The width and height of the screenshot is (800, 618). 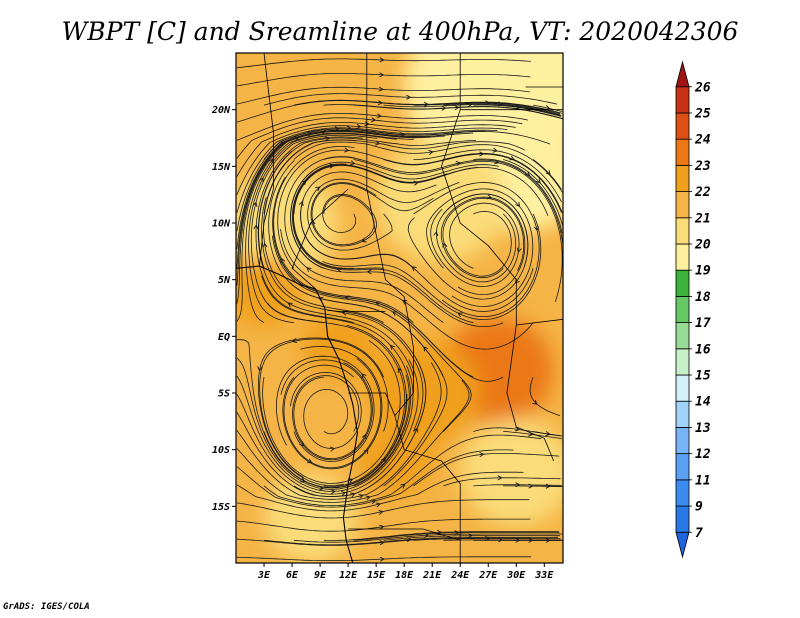 What do you see at coordinates (702, 166) in the screenshot?
I see `colorbar-label: 23` at bounding box center [702, 166].